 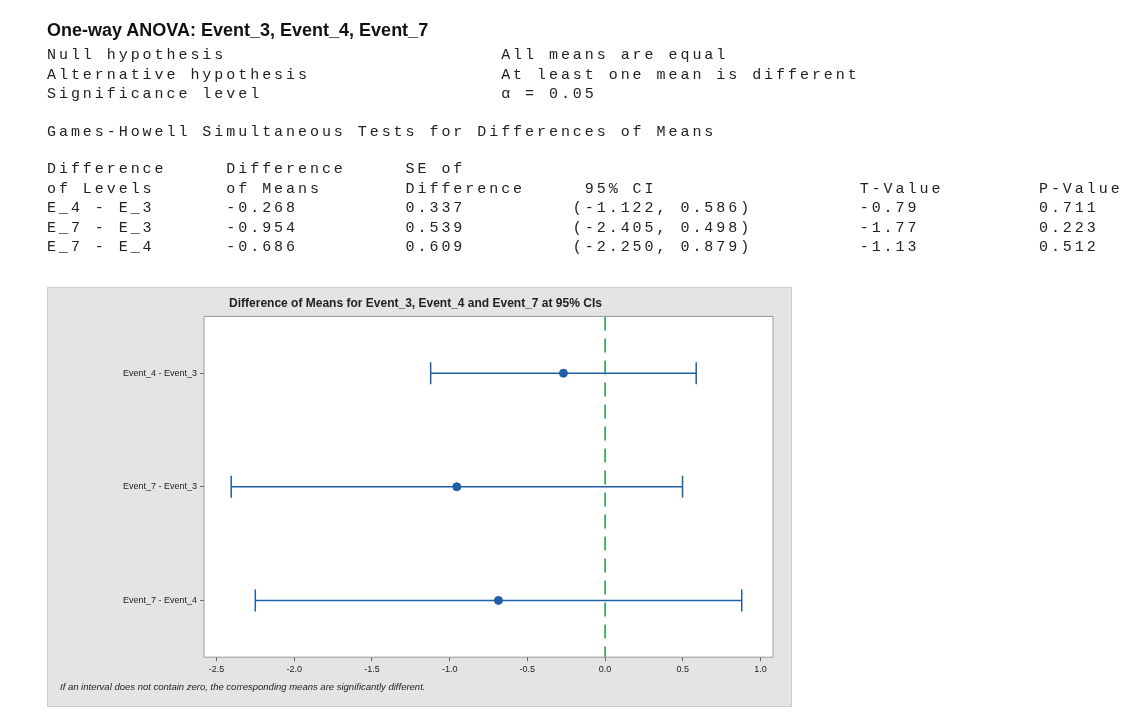 What do you see at coordinates (760, 669) in the screenshot?
I see `x-tick-label: 1.0` at bounding box center [760, 669].